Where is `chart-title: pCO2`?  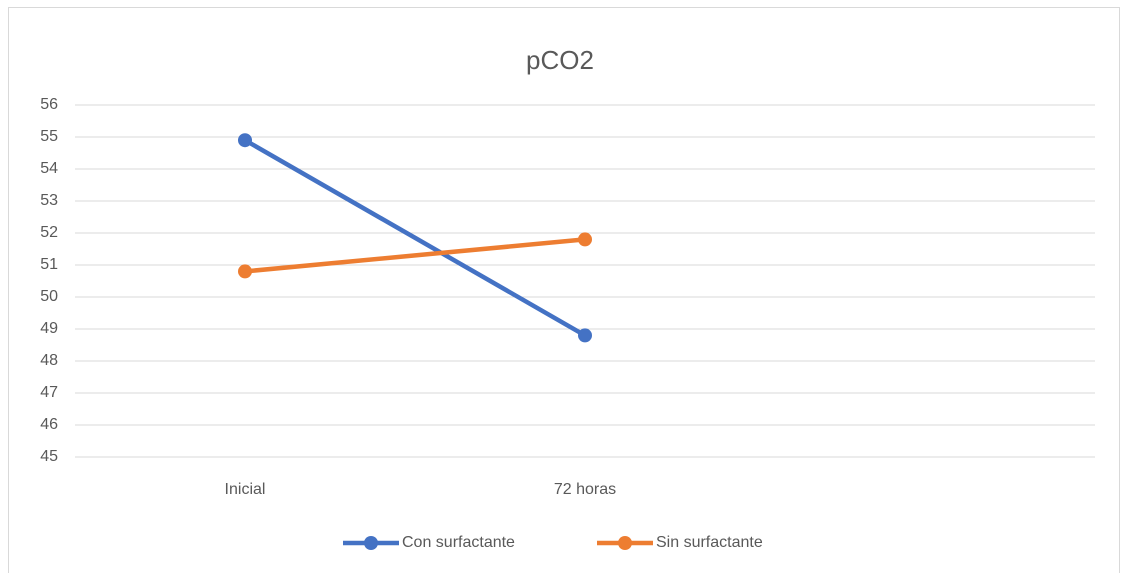 chart-title: pCO2 is located at coordinates (560, 60).